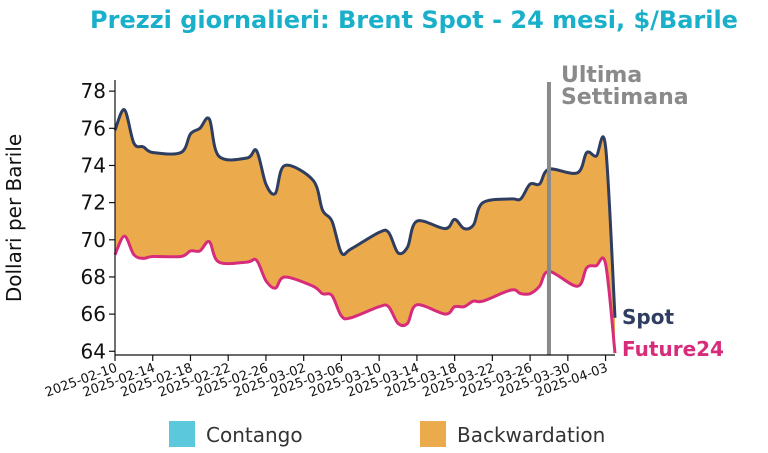 The width and height of the screenshot is (768, 453). What do you see at coordinates (93, 128) in the screenshot?
I see `y-tick-label: 76` at bounding box center [93, 128].